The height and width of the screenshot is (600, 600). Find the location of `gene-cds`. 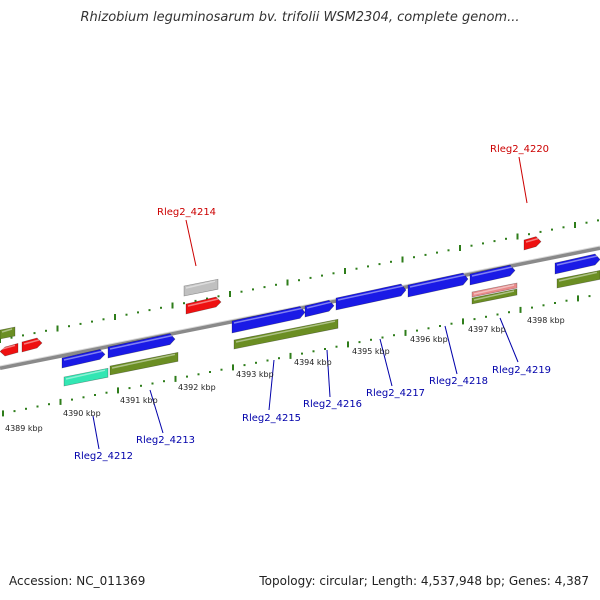

gene-cds is located at coordinates (577, 264).